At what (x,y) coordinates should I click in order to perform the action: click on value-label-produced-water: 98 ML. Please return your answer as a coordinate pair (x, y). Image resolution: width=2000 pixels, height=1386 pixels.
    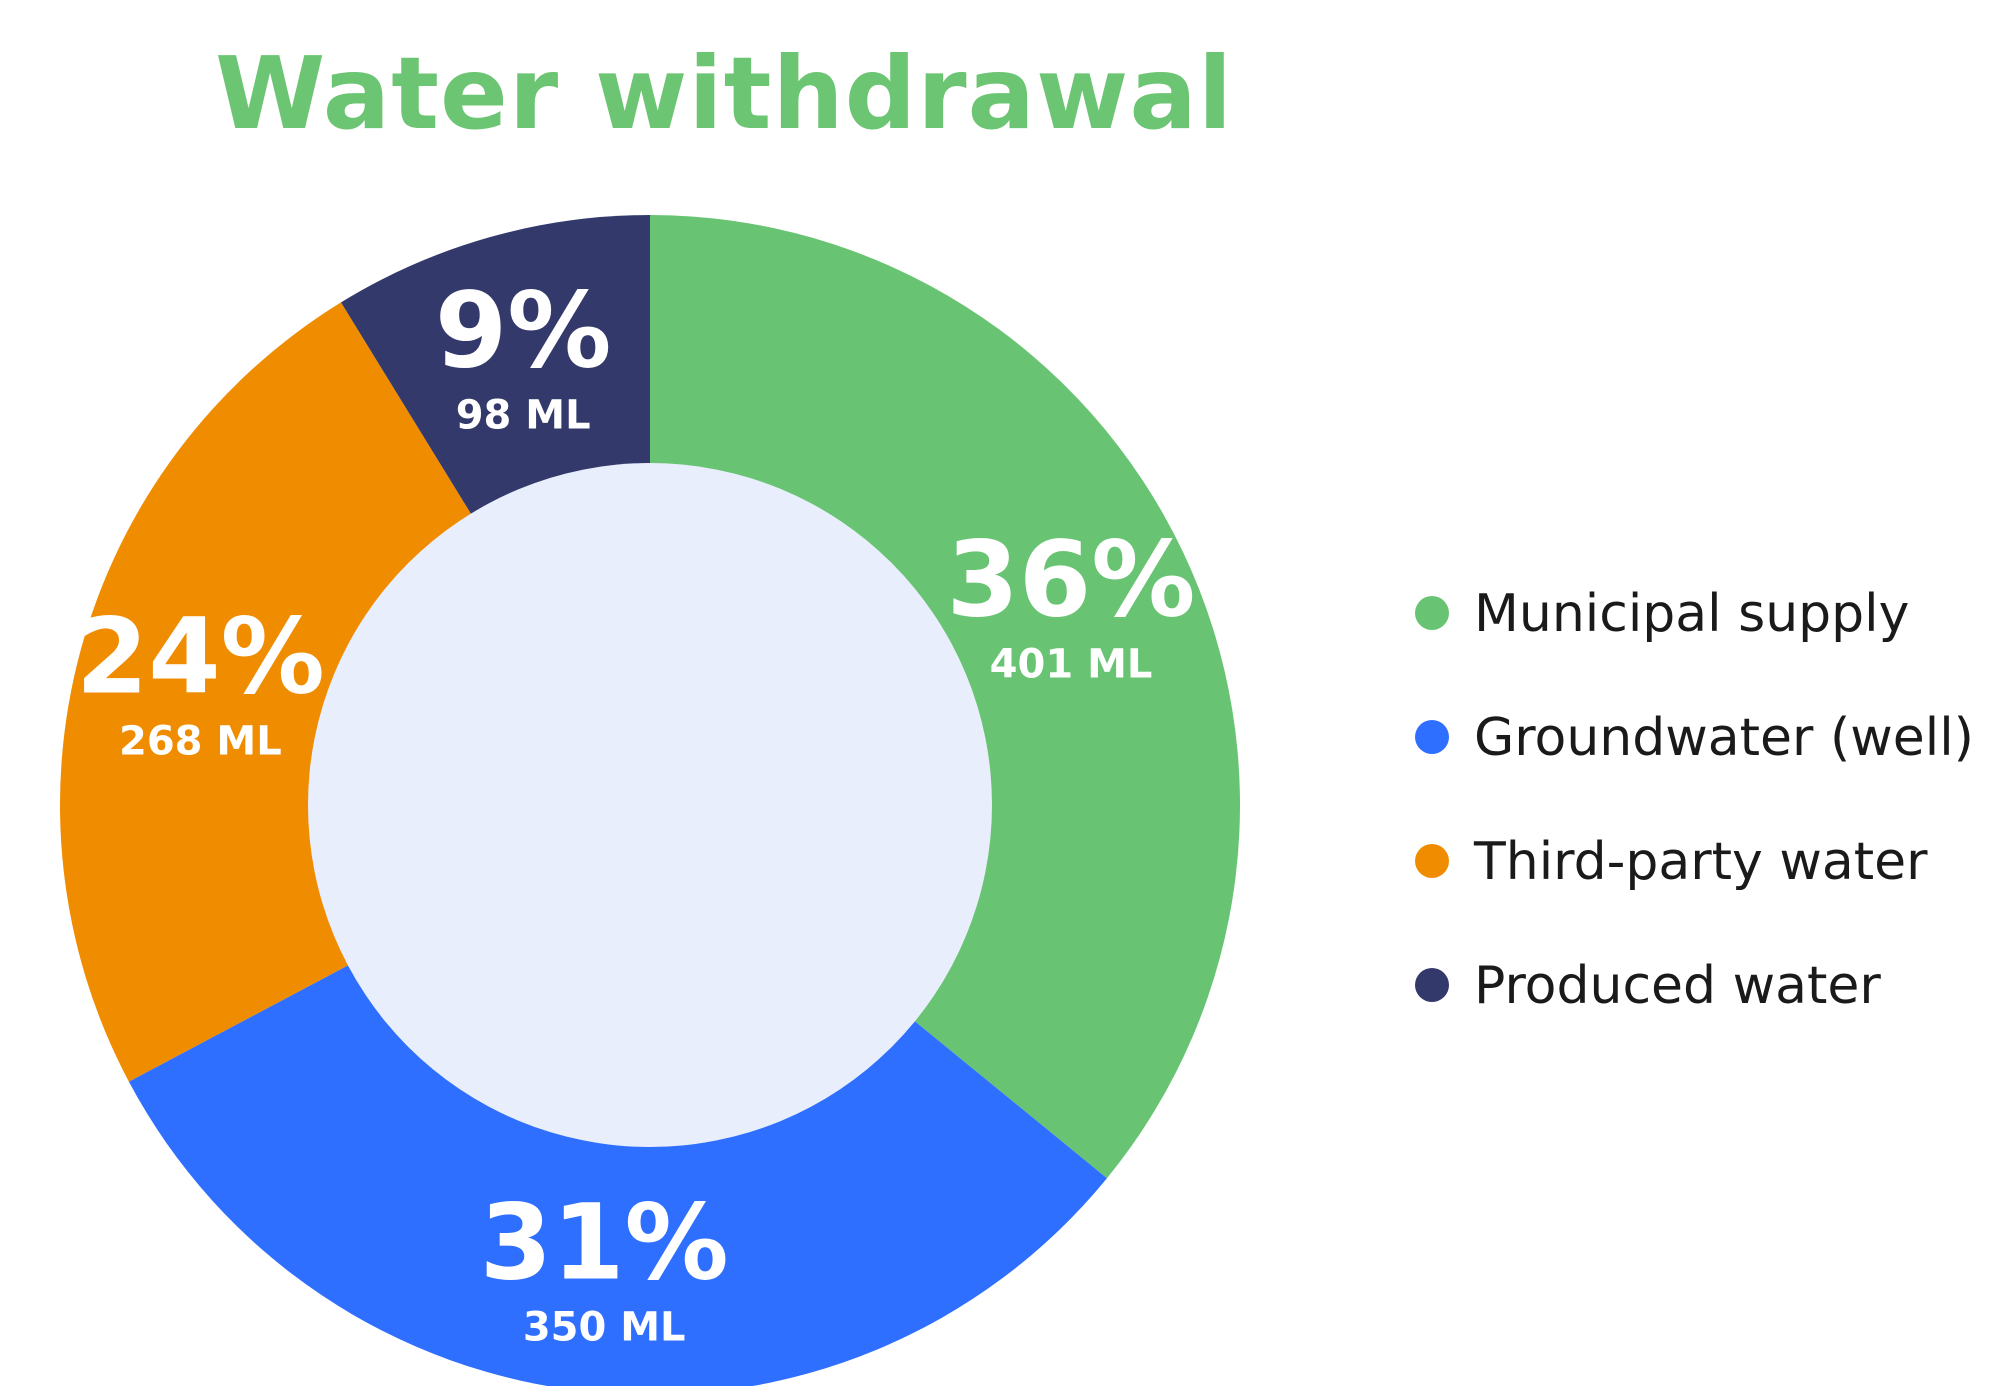
    Looking at the image, I should click on (523, 416).